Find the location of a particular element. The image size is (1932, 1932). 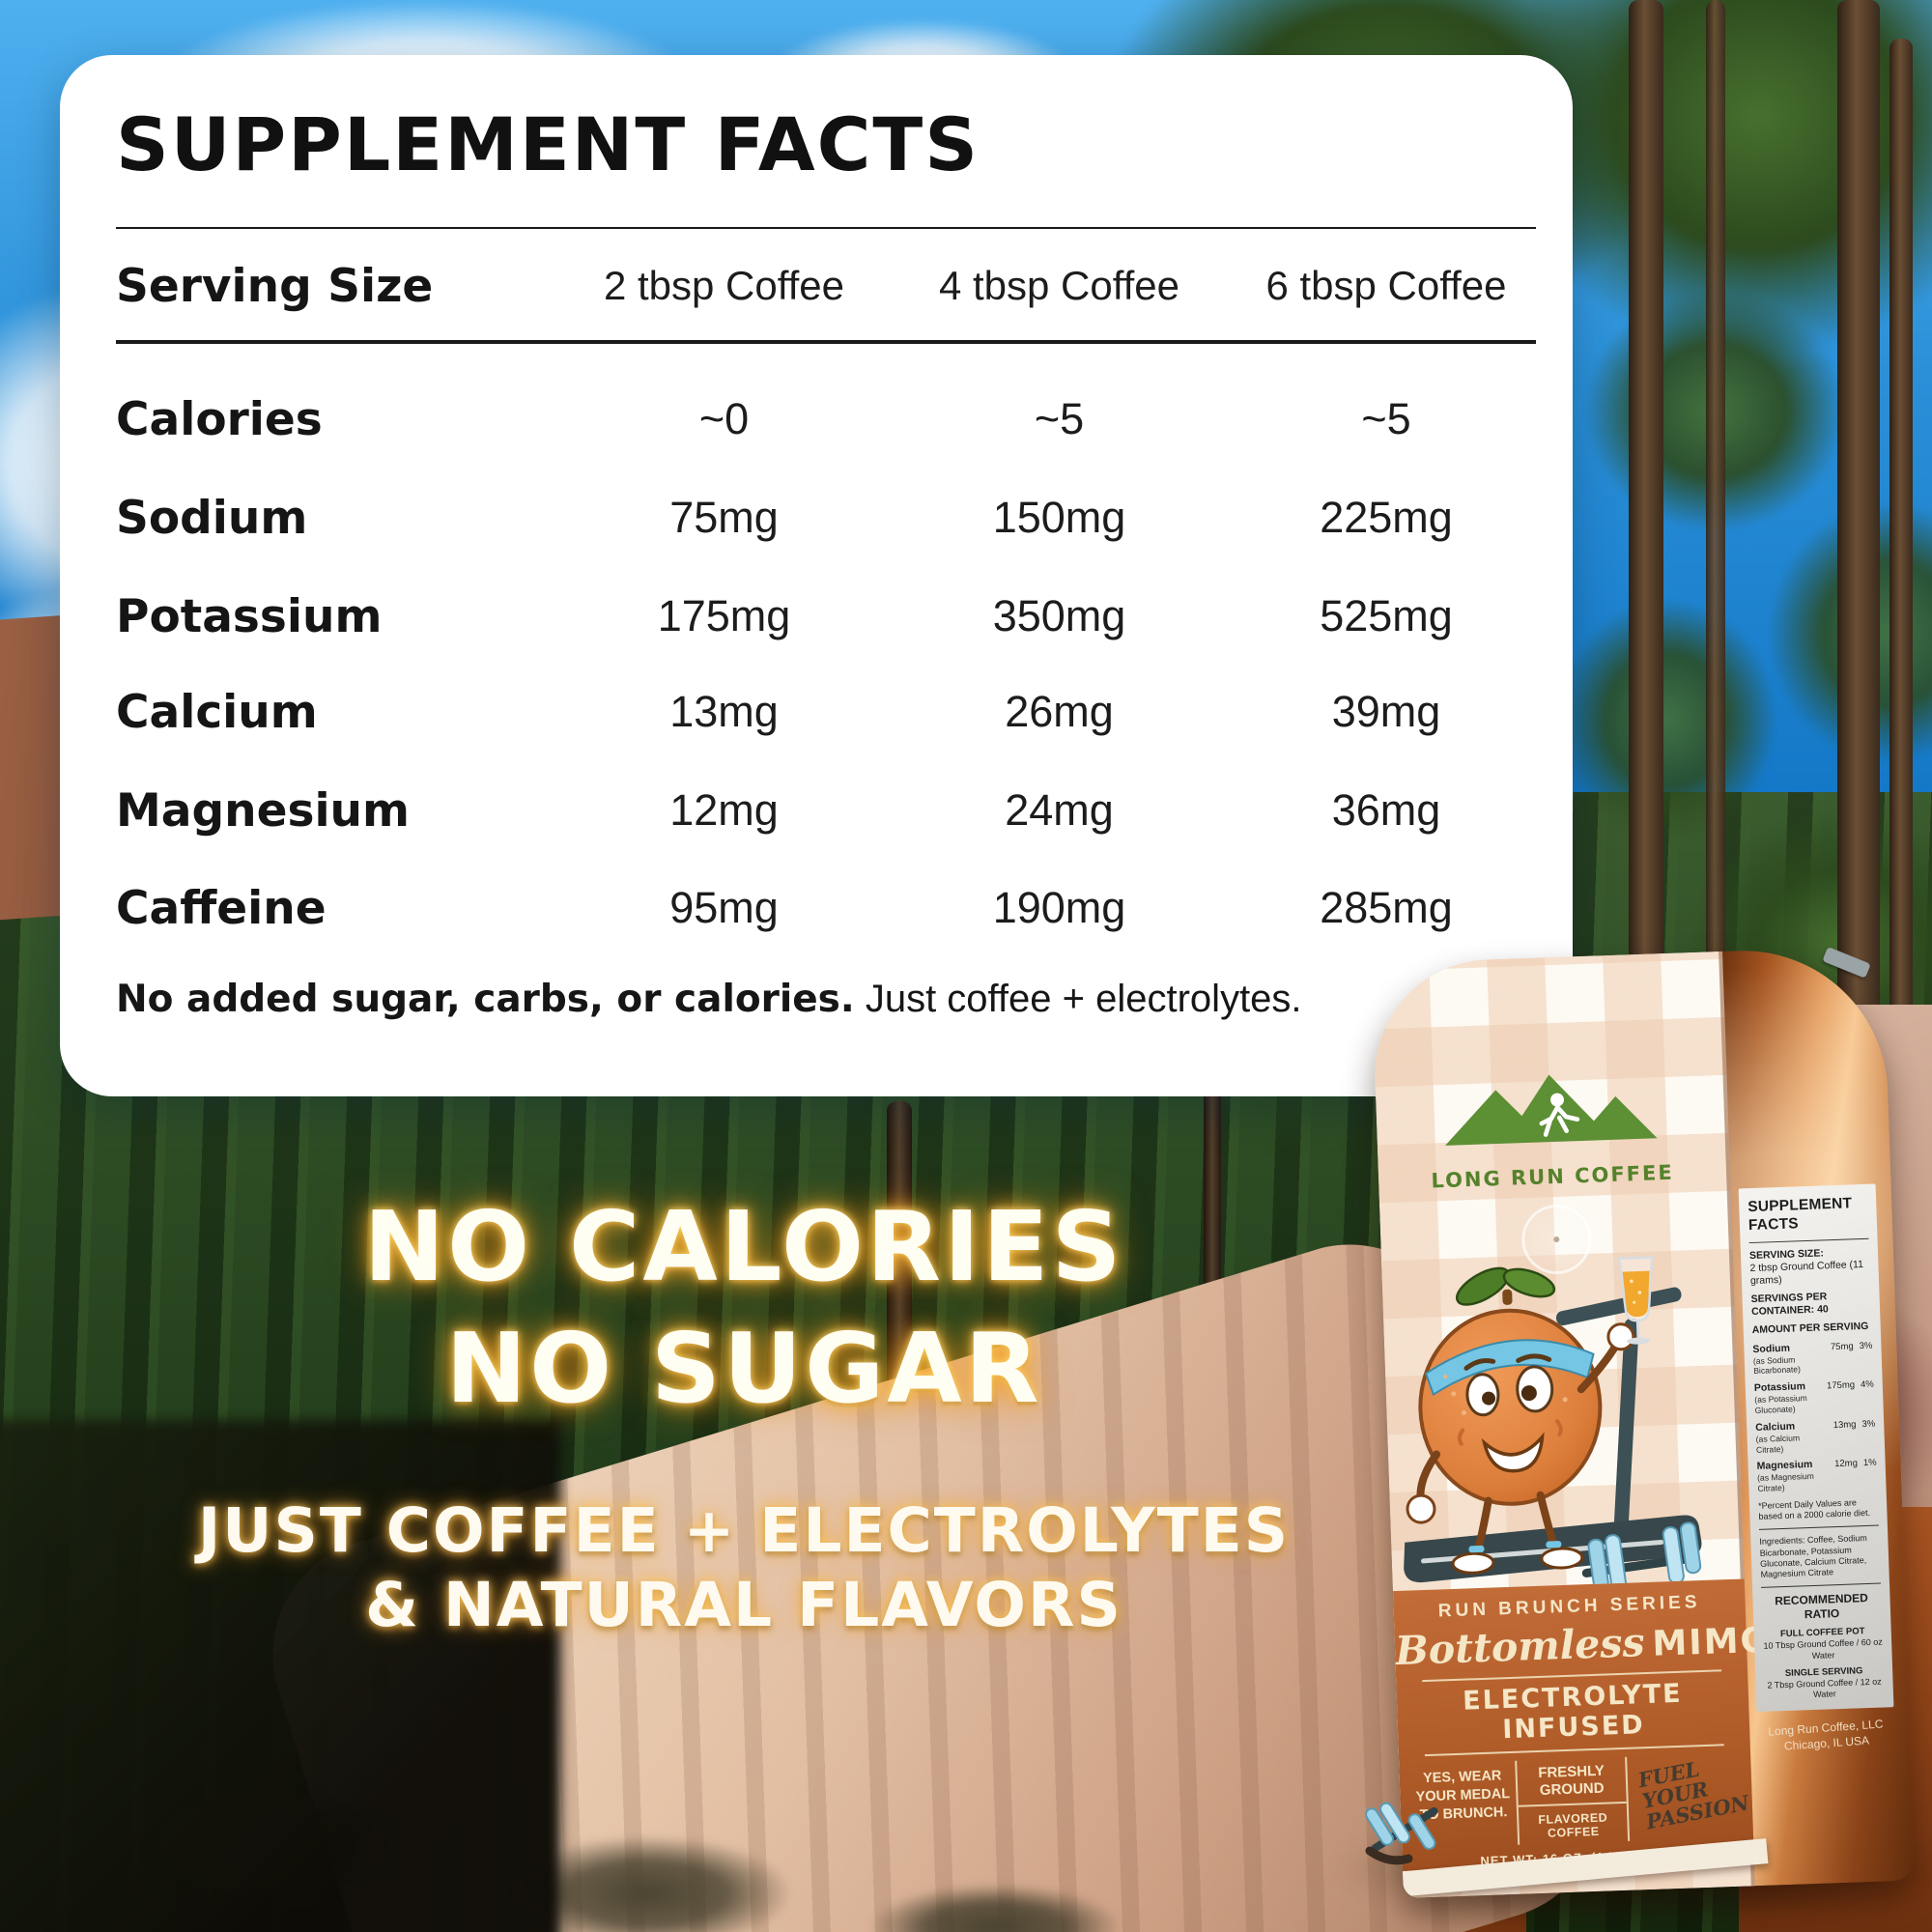

champagne-flute-icon is located at coordinates (1635, 1300).